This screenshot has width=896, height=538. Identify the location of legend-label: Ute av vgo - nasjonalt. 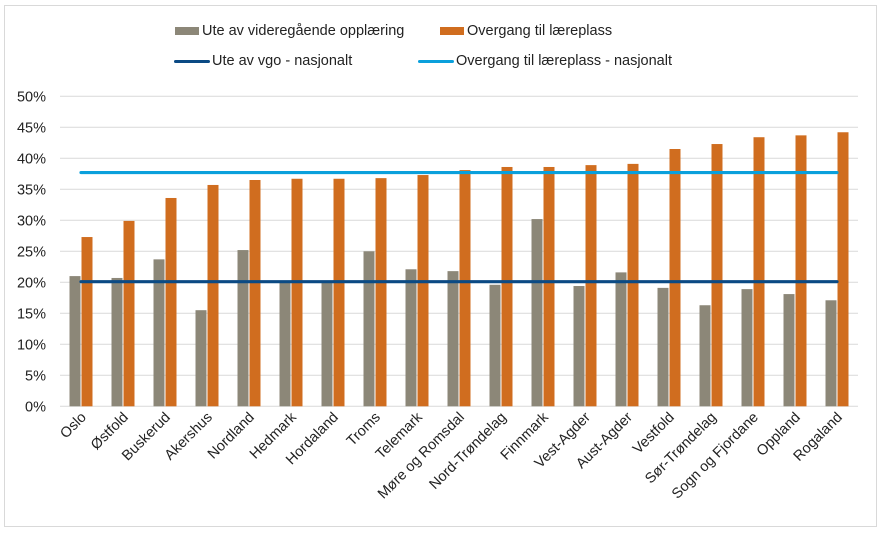
(282, 61).